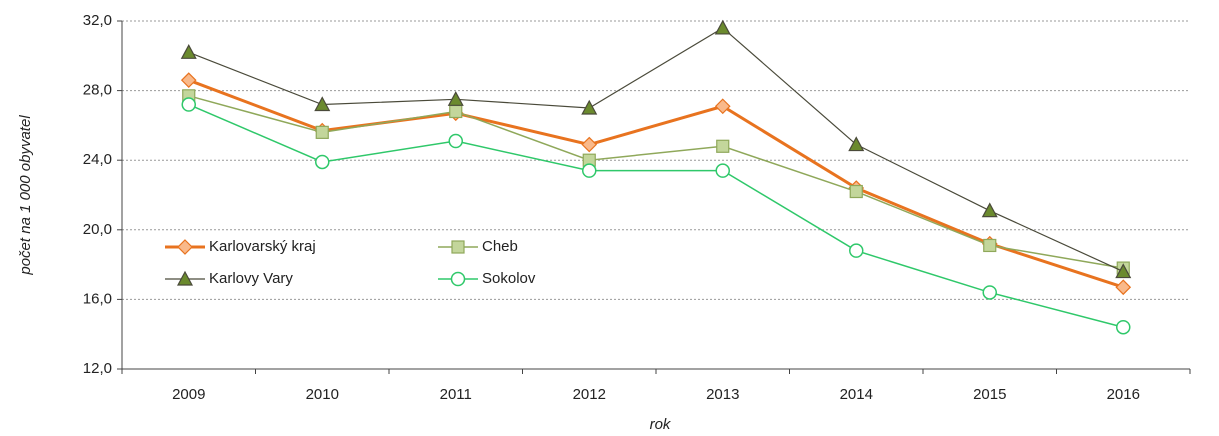 This screenshot has height=436, width=1219. I want to click on x-tick-label: 2015, so click(989, 394).